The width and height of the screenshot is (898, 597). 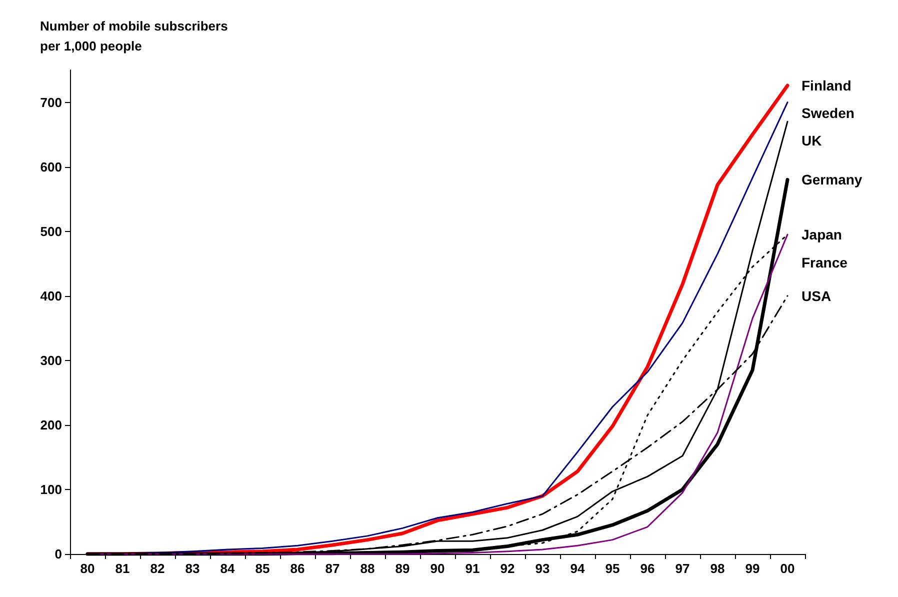 I want to click on y-tick-label: 400, so click(x=51, y=296).